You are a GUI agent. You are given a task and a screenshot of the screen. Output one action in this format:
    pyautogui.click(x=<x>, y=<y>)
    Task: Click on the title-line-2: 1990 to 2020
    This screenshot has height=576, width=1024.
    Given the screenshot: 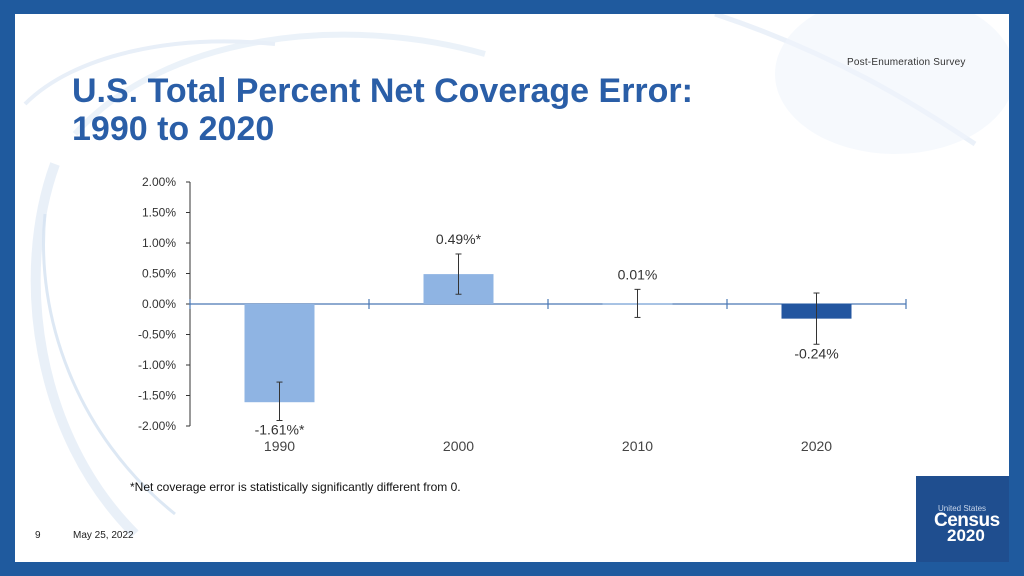 What is the action you would take?
    pyautogui.click(x=173, y=129)
    